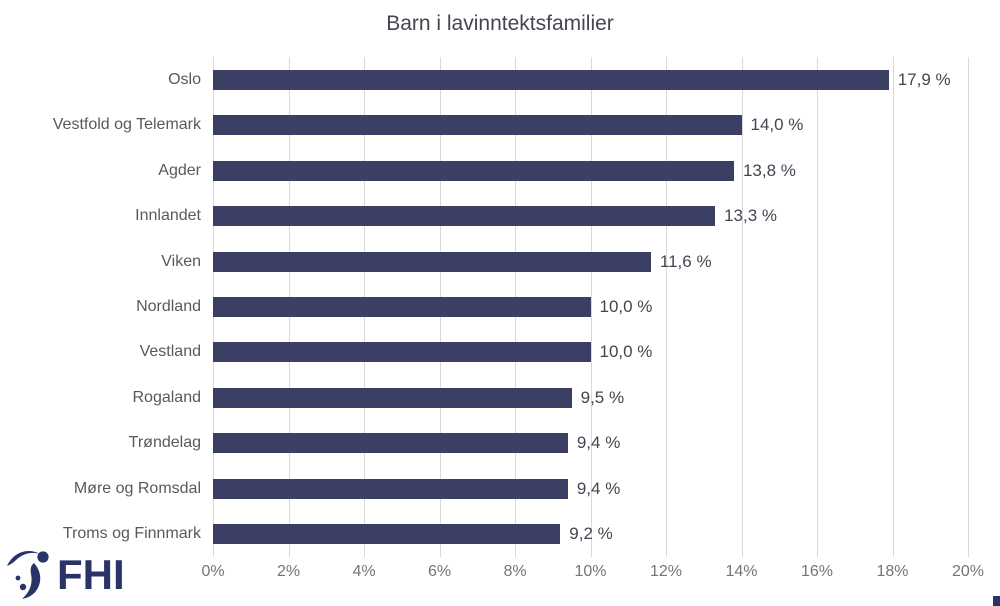 Image resolution: width=1000 pixels, height=606 pixels. Describe the element at coordinates (170, 352) in the screenshot. I see `category-label: Vestland` at that location.